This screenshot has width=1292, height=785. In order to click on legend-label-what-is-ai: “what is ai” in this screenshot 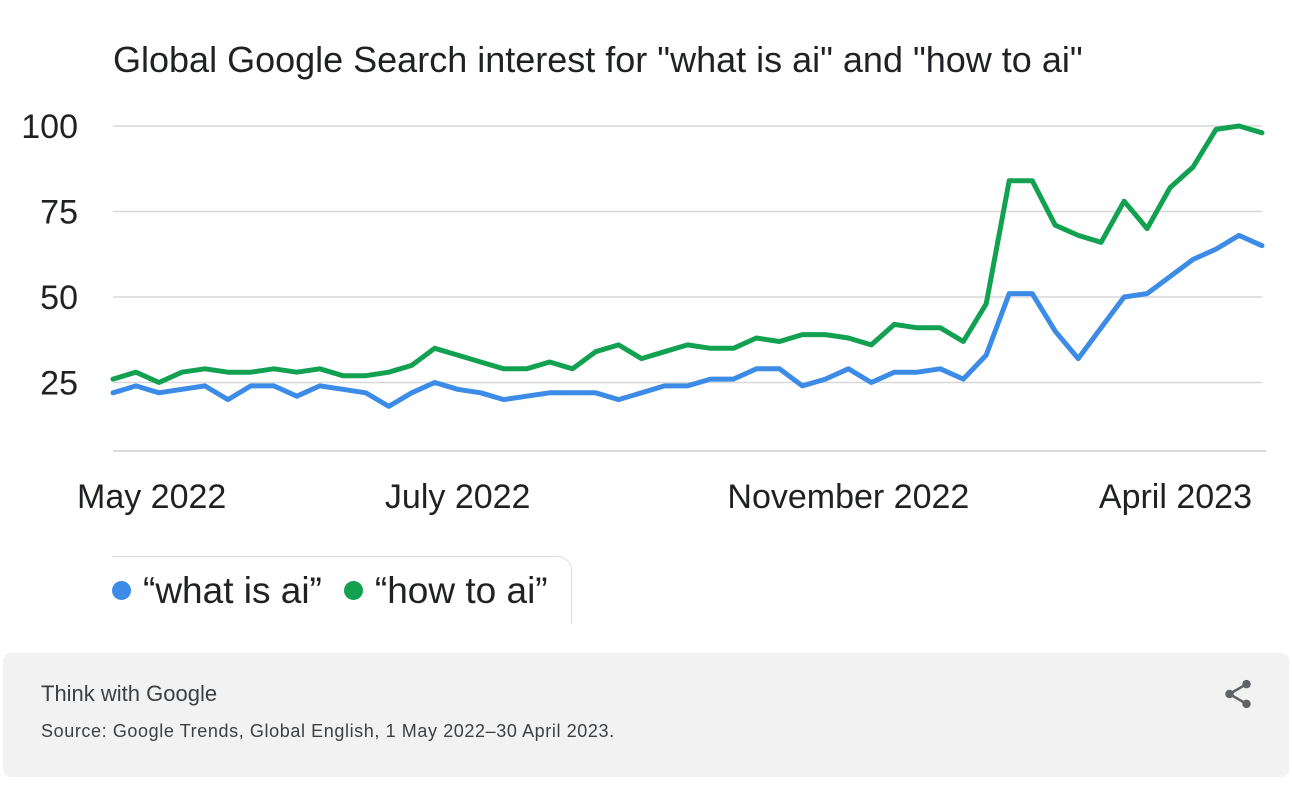, I will do `click(232, 590)`.